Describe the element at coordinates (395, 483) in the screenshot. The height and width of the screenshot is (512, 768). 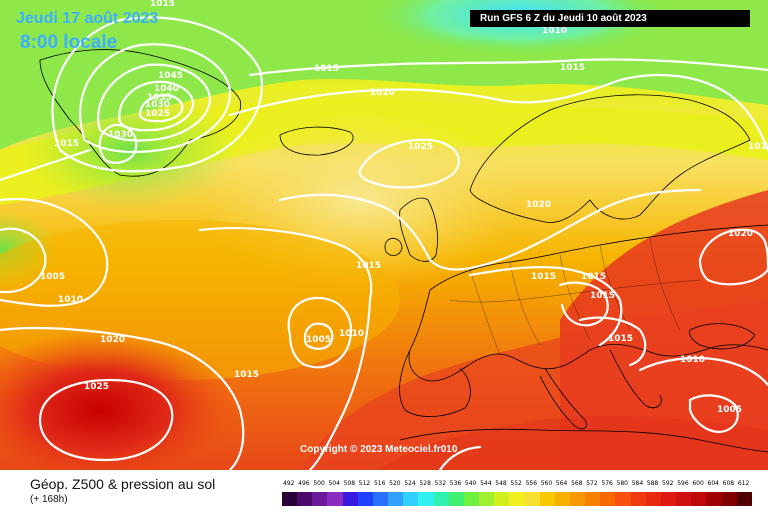
I see `scale-value-label: 520` at that location.